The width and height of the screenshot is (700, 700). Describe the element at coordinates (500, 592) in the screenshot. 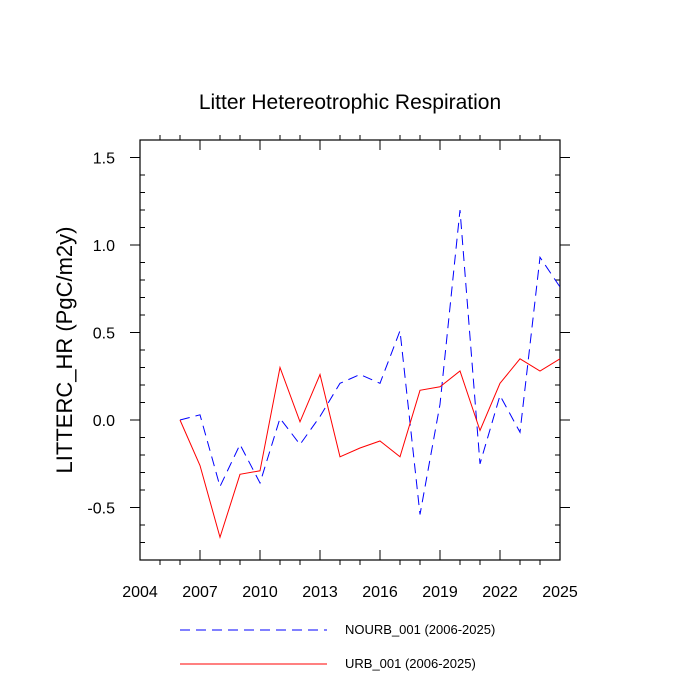

I see `x-tick-label: 2022` at that location.